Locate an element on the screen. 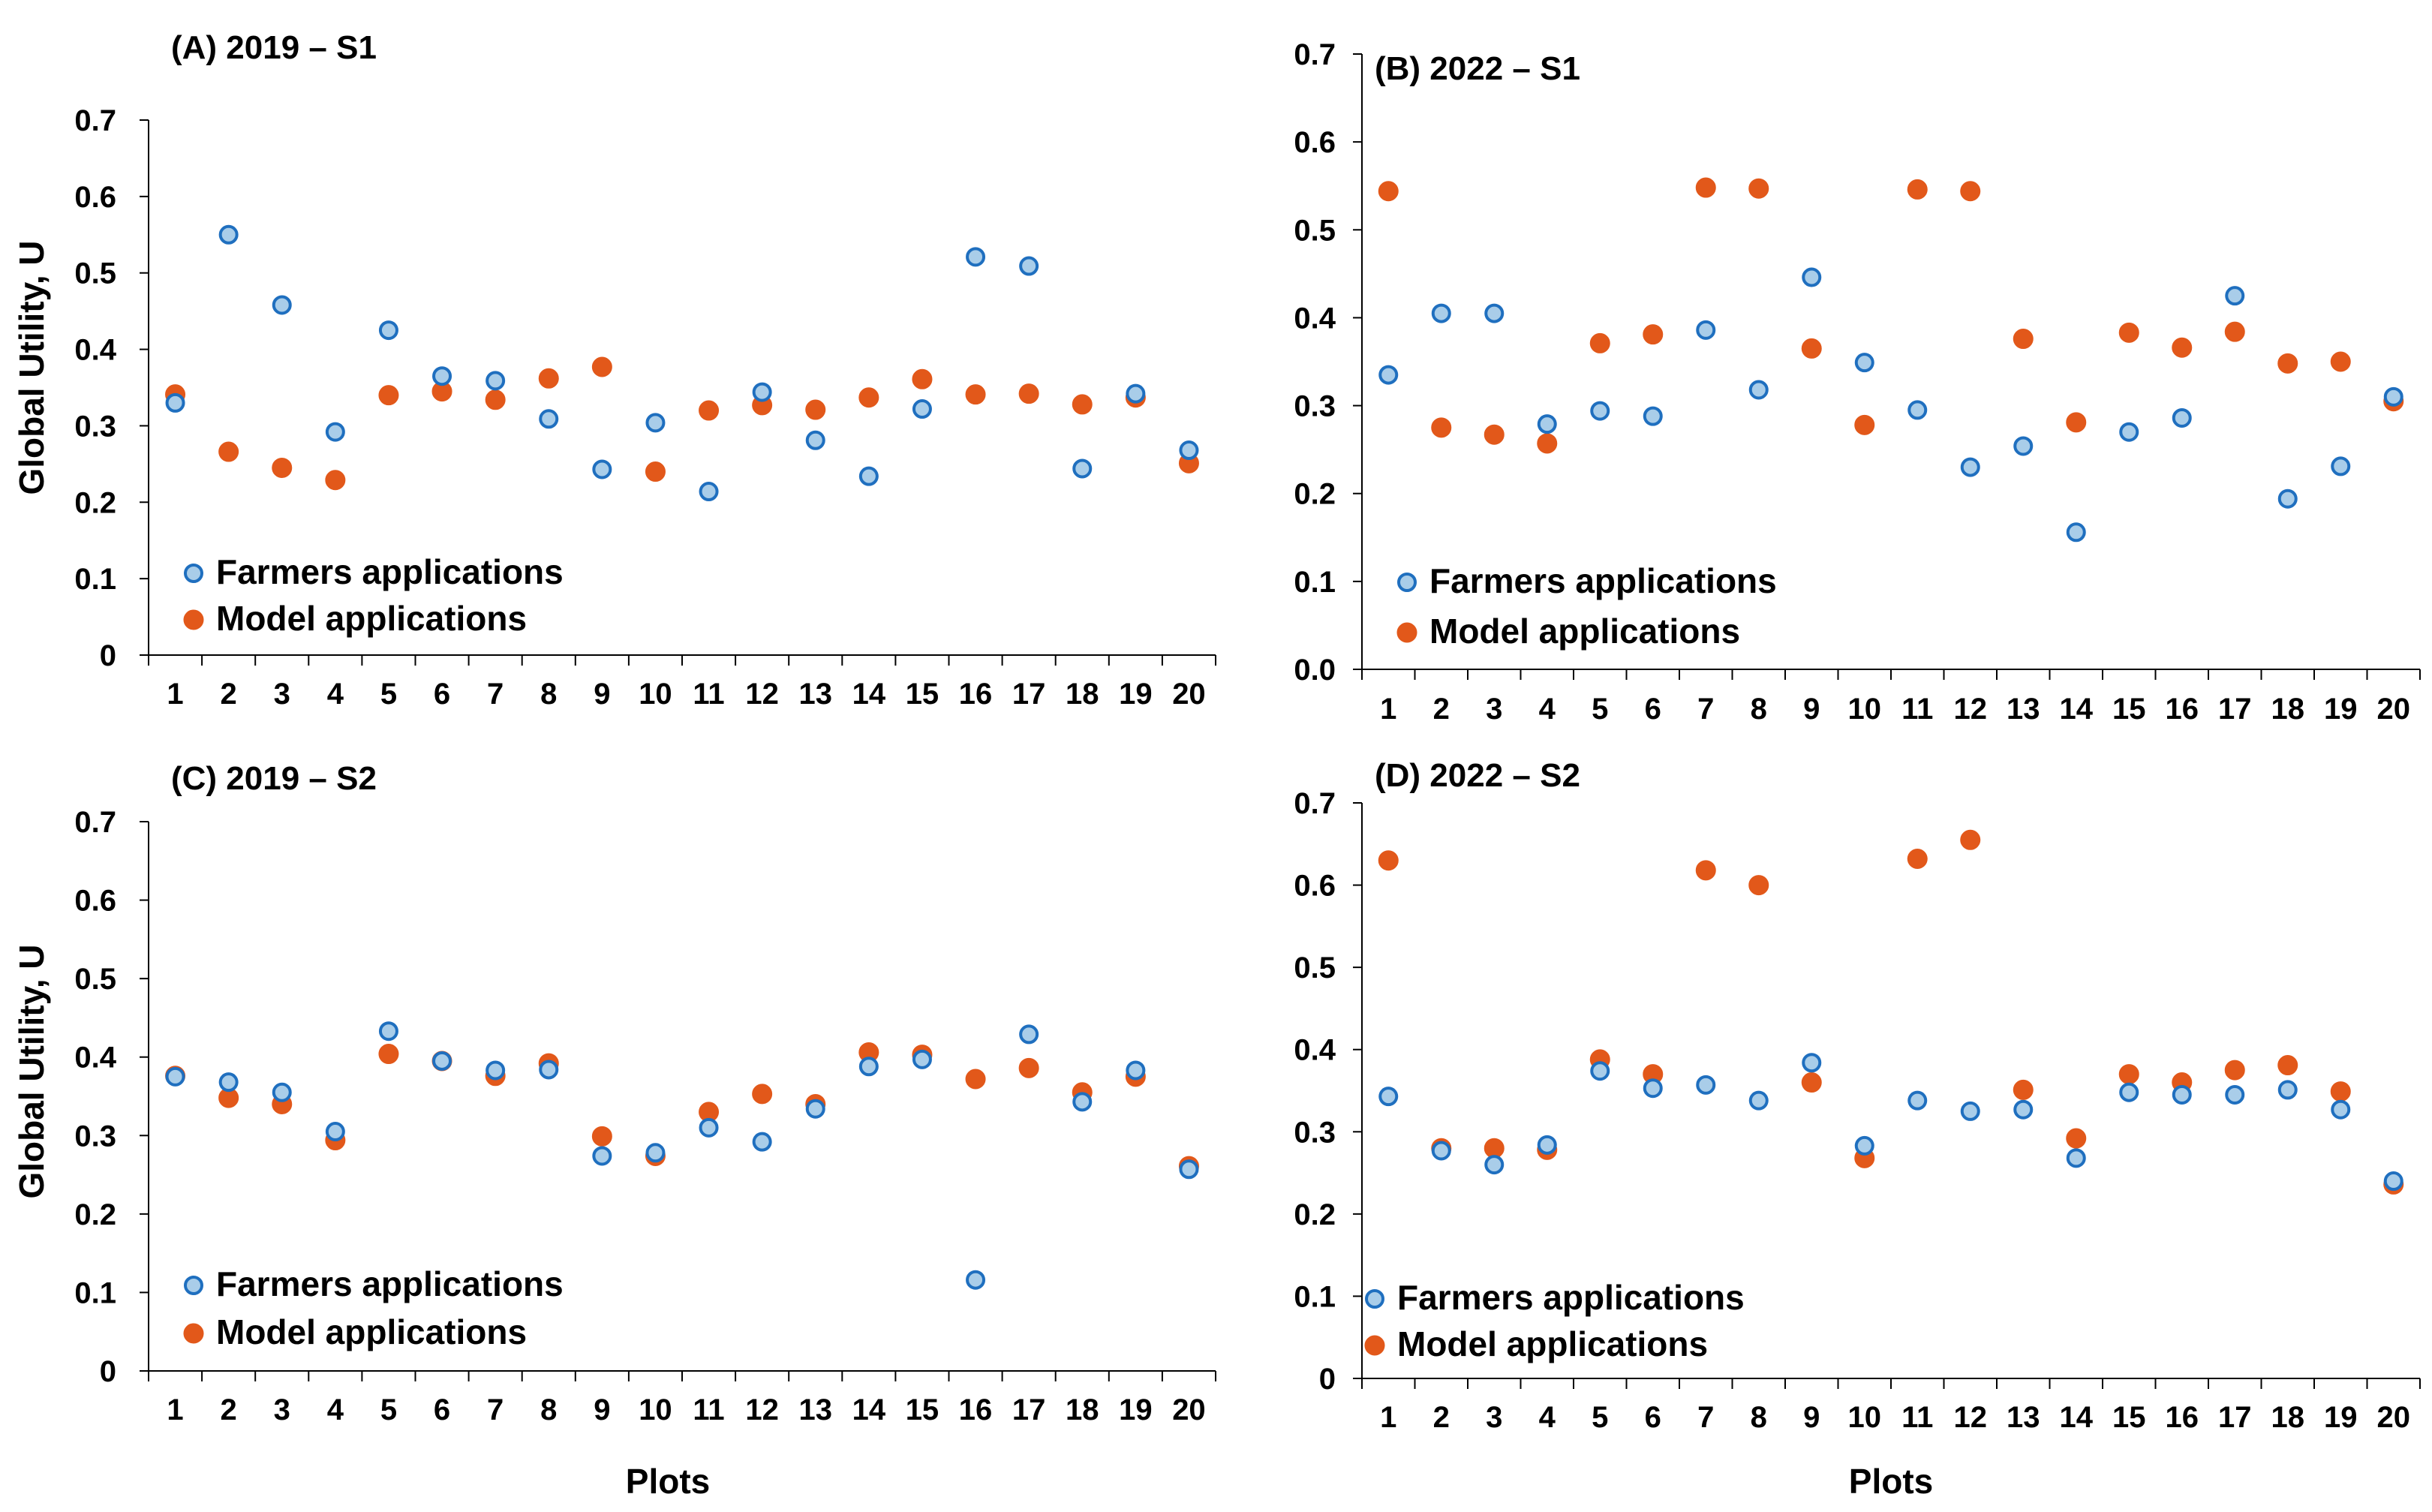 Image resolution: width=2432 pixels, height=1512 pixels. panel-4-x-tick-label: 18 is located at coordinates (2288, 1417).